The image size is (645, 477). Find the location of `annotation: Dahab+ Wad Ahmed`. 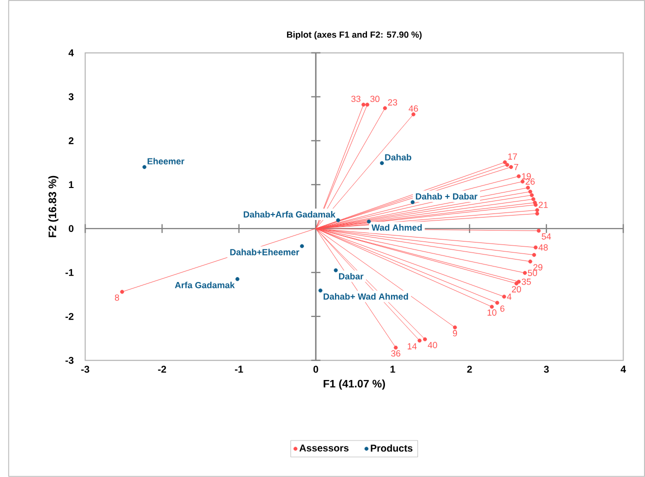

annotation: Dahab+ Wad Ahmed is located at coordinates (366, 296).